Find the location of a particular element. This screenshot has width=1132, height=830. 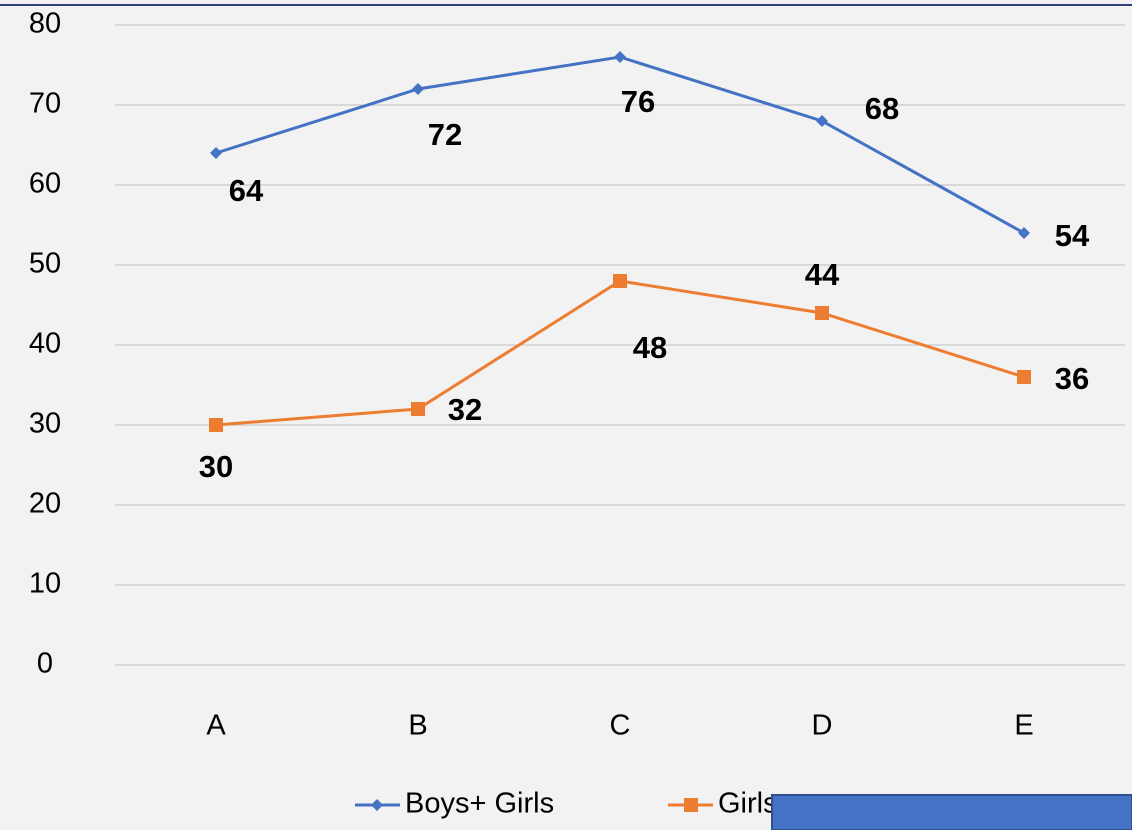

overlay-panel is located at coordinates (951, 812).